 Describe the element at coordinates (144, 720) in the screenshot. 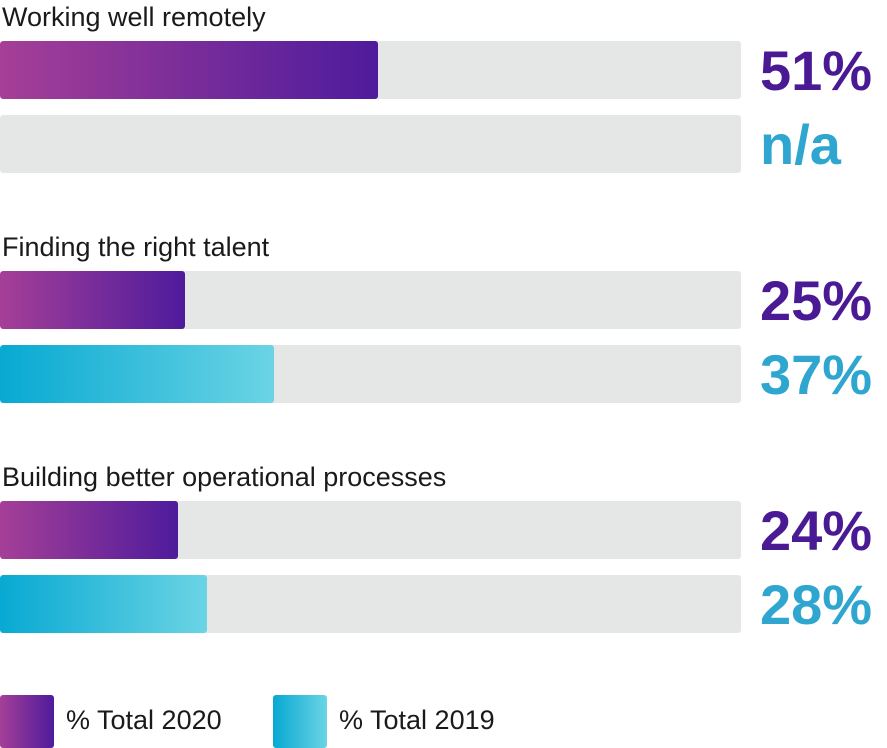

I see `legend-label: % Total 2020` at that location.